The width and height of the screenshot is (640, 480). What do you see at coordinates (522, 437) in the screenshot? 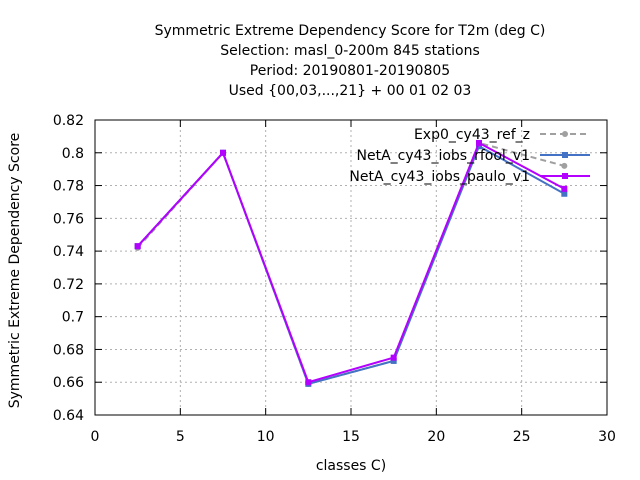
I see `x-tick-label: 25` at bounding box center [522, 437].